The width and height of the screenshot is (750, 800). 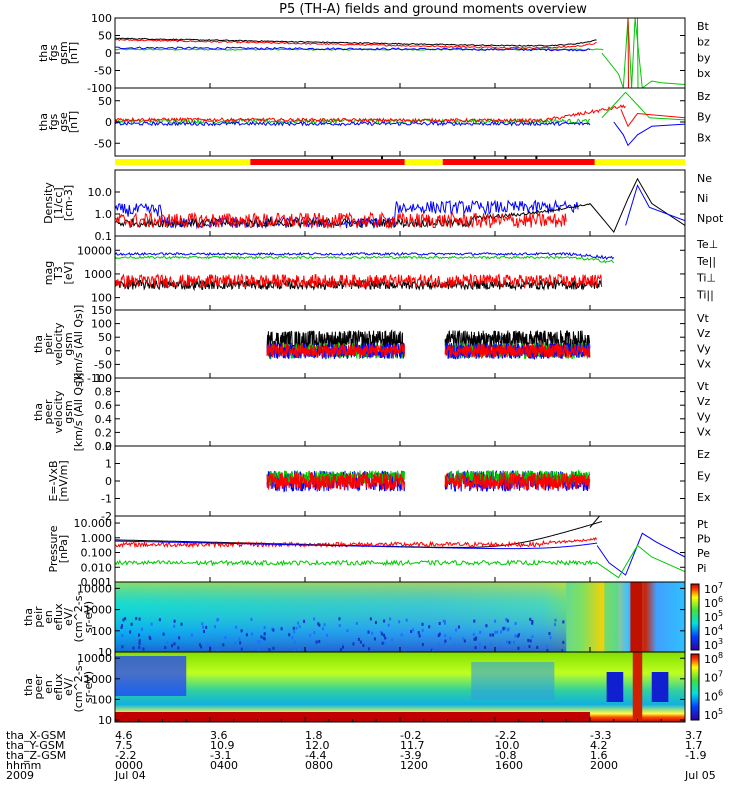 I want to click on series-ti-perp, so click(x=365, y=259).